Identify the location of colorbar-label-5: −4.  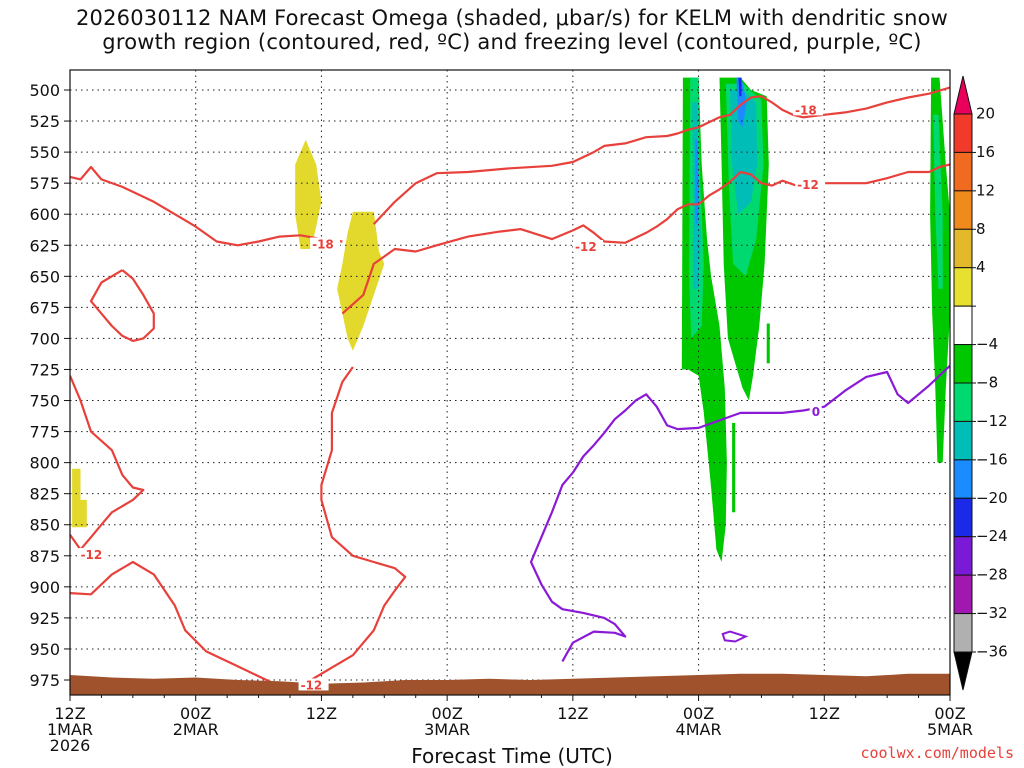
(987, 344).